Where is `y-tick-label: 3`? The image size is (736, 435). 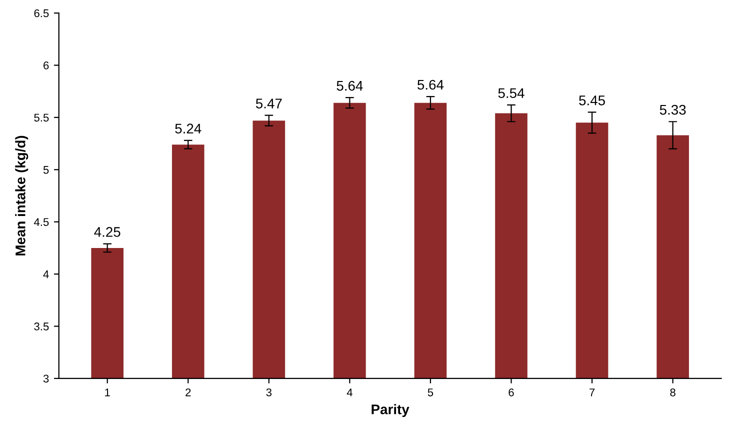 y-tick-label: 3 is located at coordinates (46, 378).